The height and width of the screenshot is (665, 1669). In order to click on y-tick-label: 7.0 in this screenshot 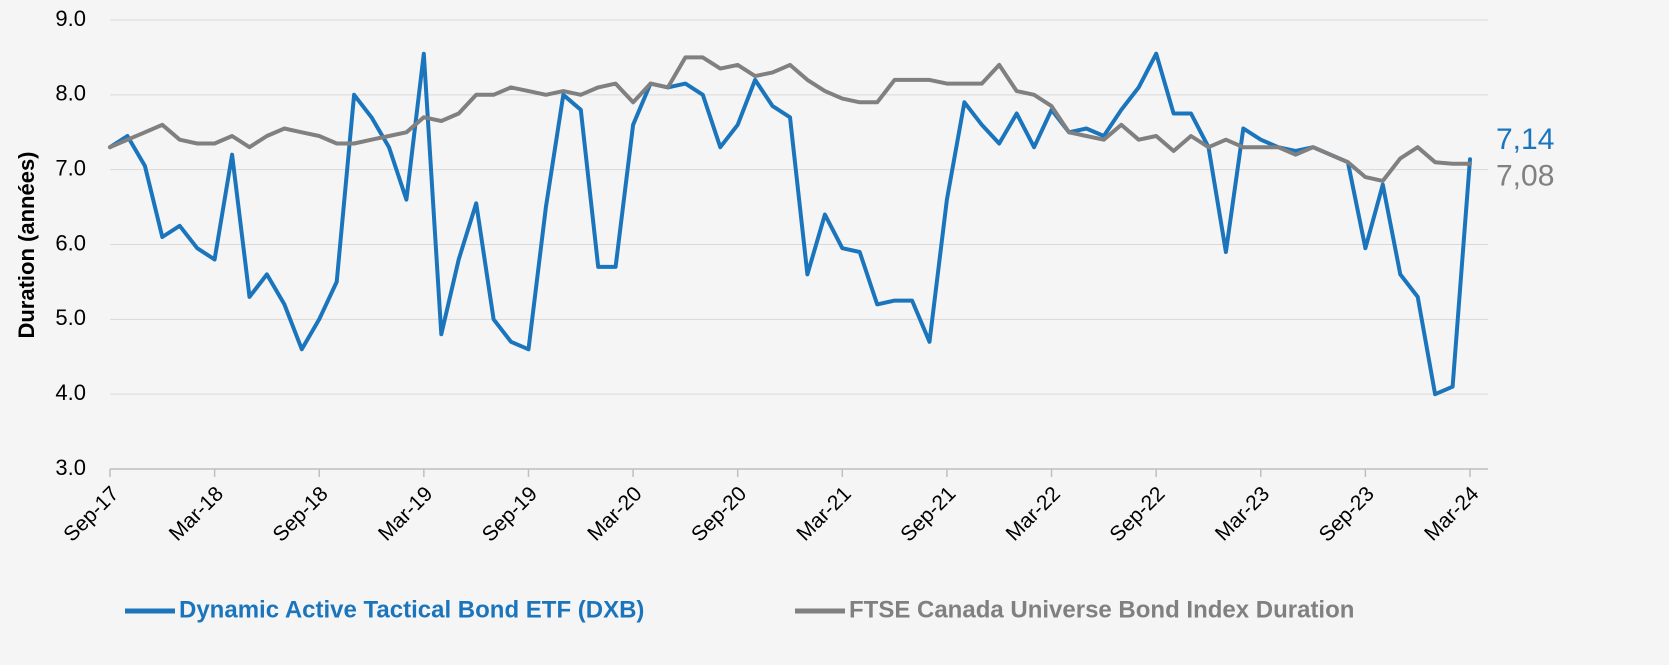, I will do `click(70, 167)`.